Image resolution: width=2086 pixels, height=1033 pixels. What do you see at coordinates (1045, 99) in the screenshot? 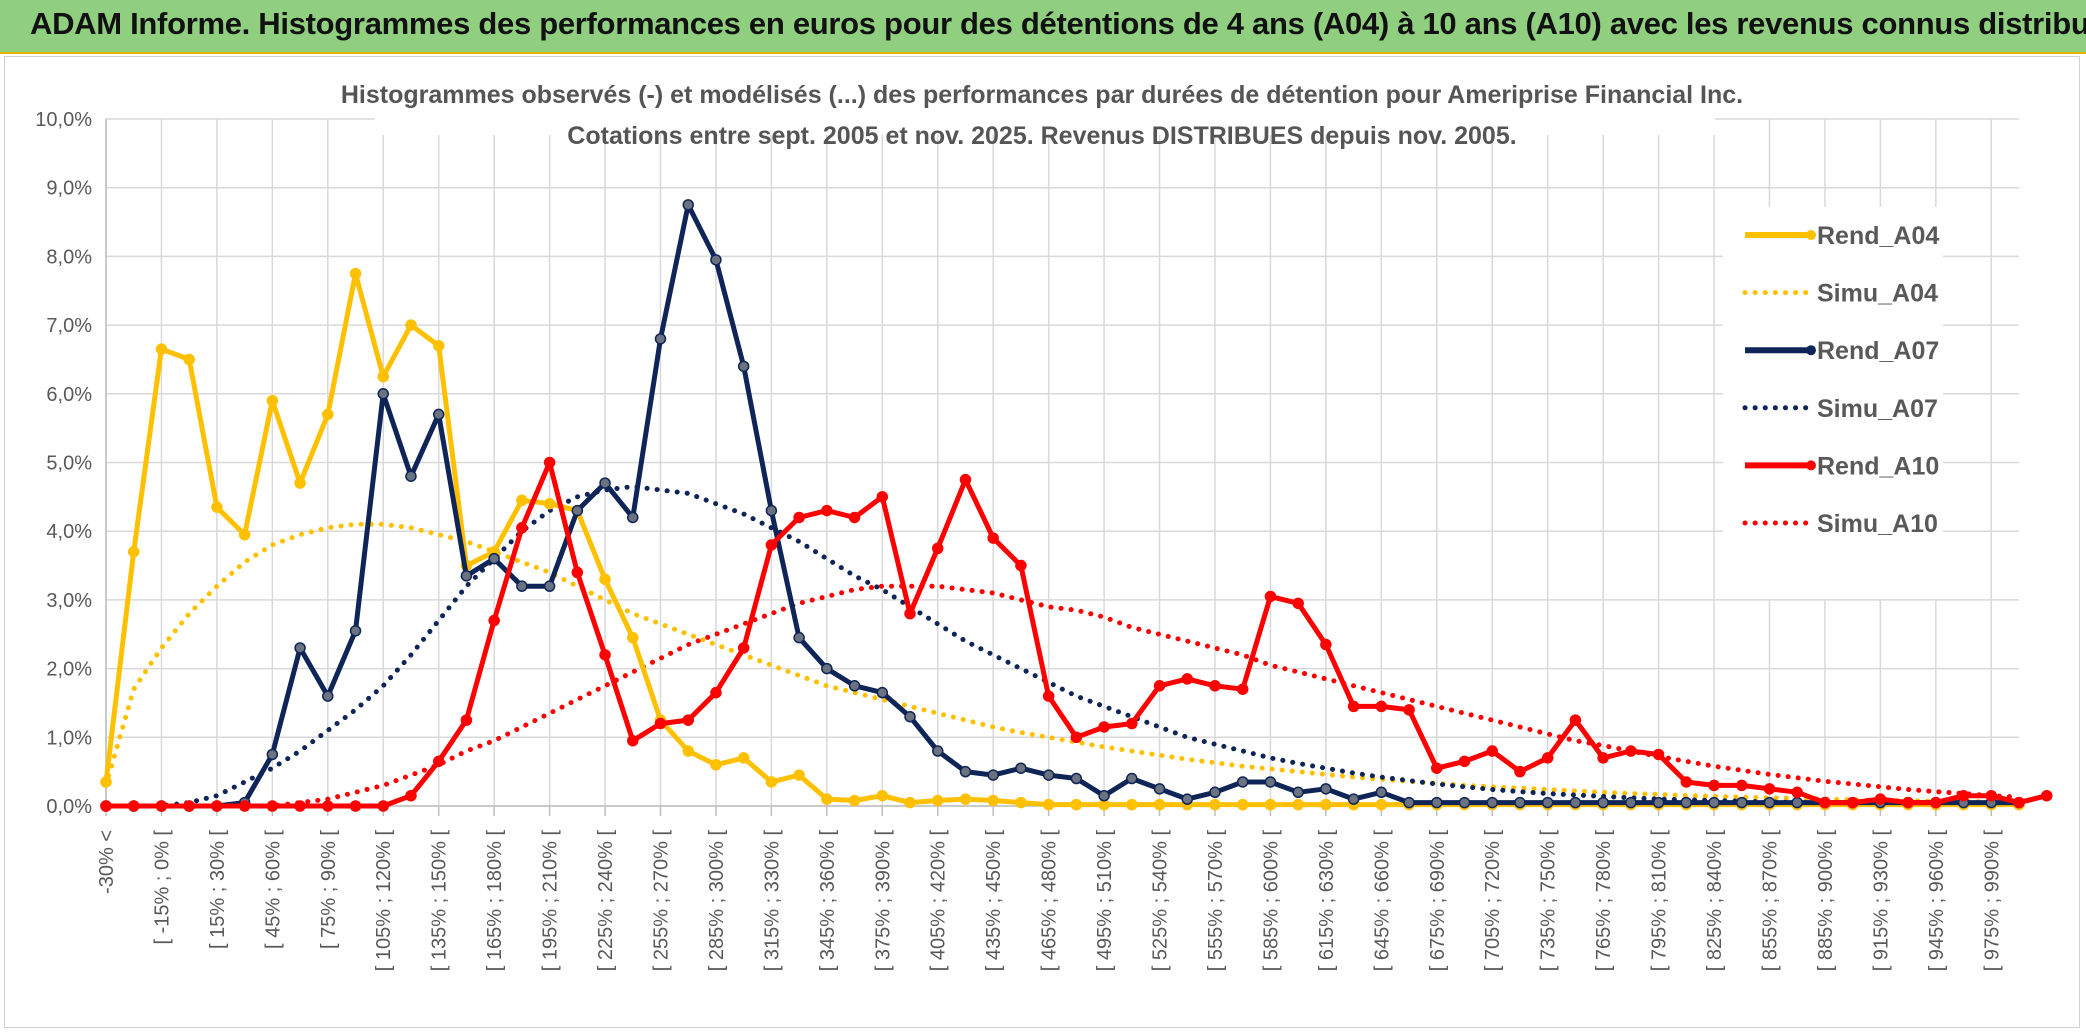
I see `title-background` at bounding box center [1045, 99].